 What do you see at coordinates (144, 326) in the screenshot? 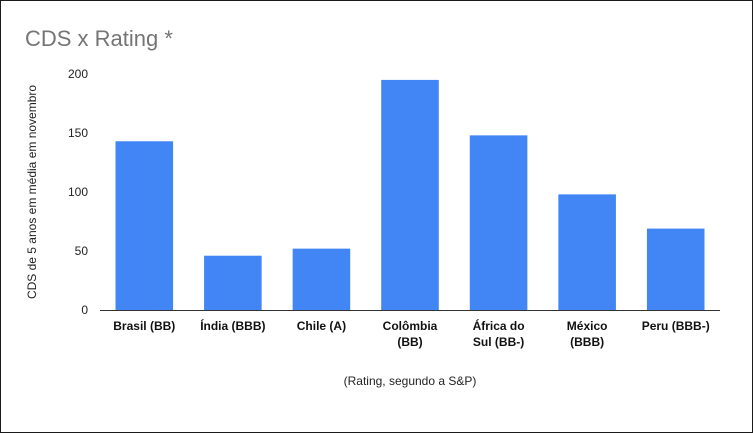
I see `x-category-label: Brasil (BB)` at bounding box center [144, 326].